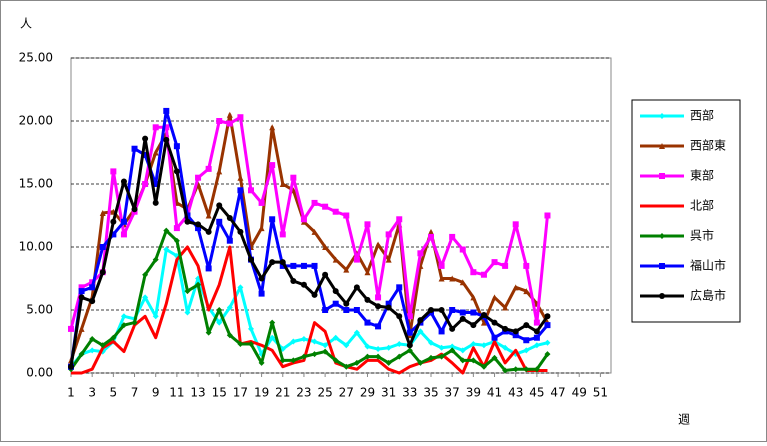 The height and width of the screenshot is (446, 767). I want to click on x-tick-label: 47, so click(557, 393).